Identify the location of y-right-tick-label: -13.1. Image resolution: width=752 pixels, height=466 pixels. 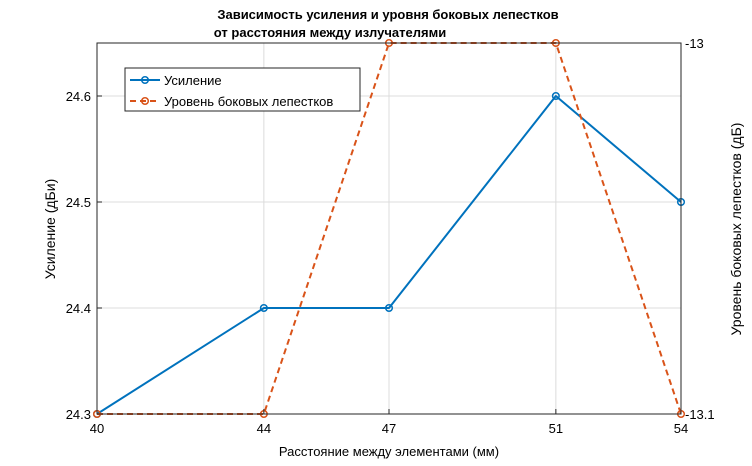
(700, 414).